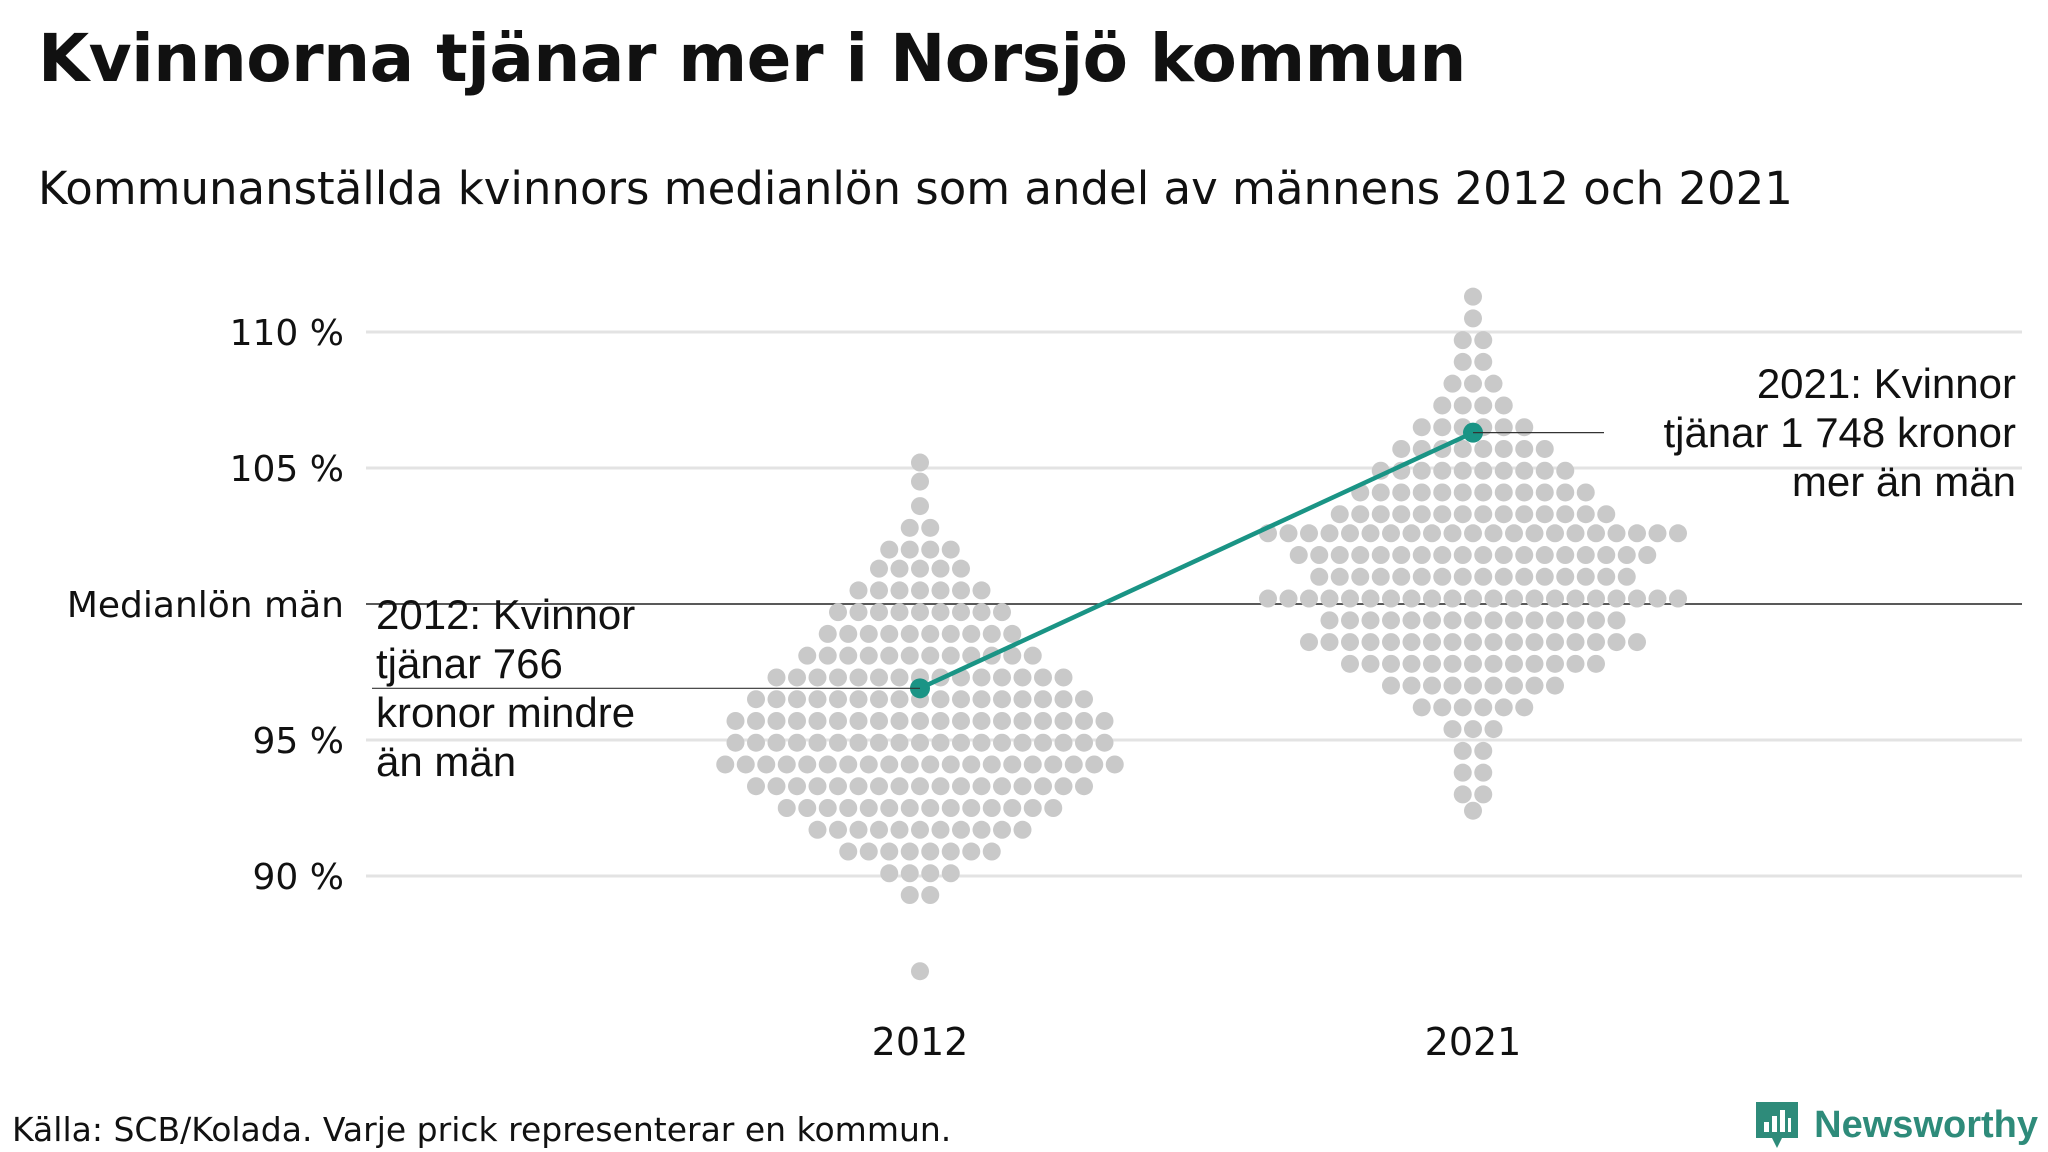 Image resolution: width=2048 pixels, height=1152 pixels. Describe the element at coordinates (1926, 1124) in the screenshot. I see `brand-name: Newsworthy` at that location.